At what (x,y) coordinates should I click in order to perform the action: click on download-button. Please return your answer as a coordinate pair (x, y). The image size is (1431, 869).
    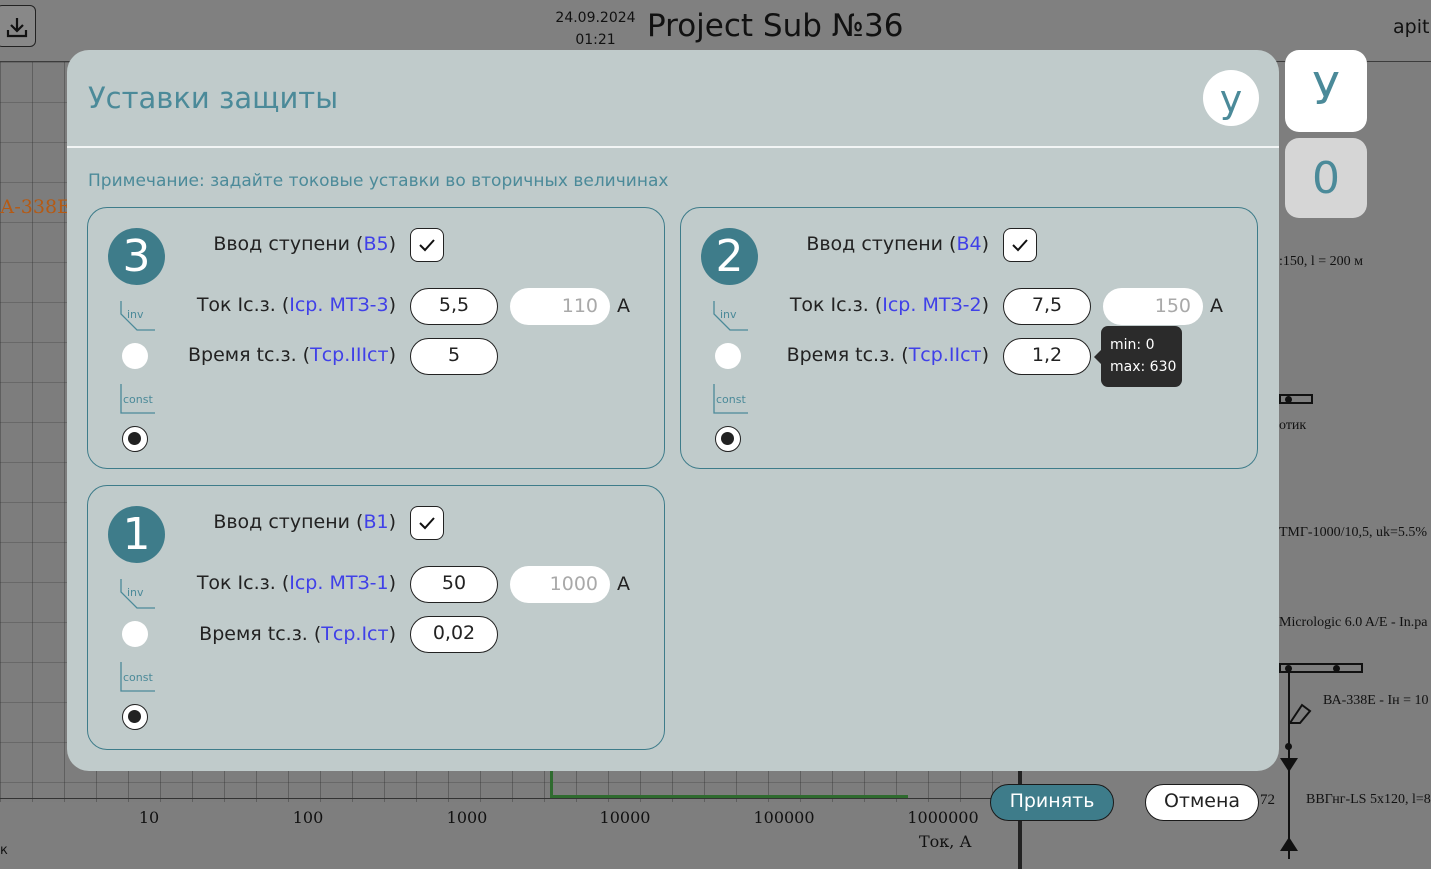
    Looking at the image, I should click on (18, 26).